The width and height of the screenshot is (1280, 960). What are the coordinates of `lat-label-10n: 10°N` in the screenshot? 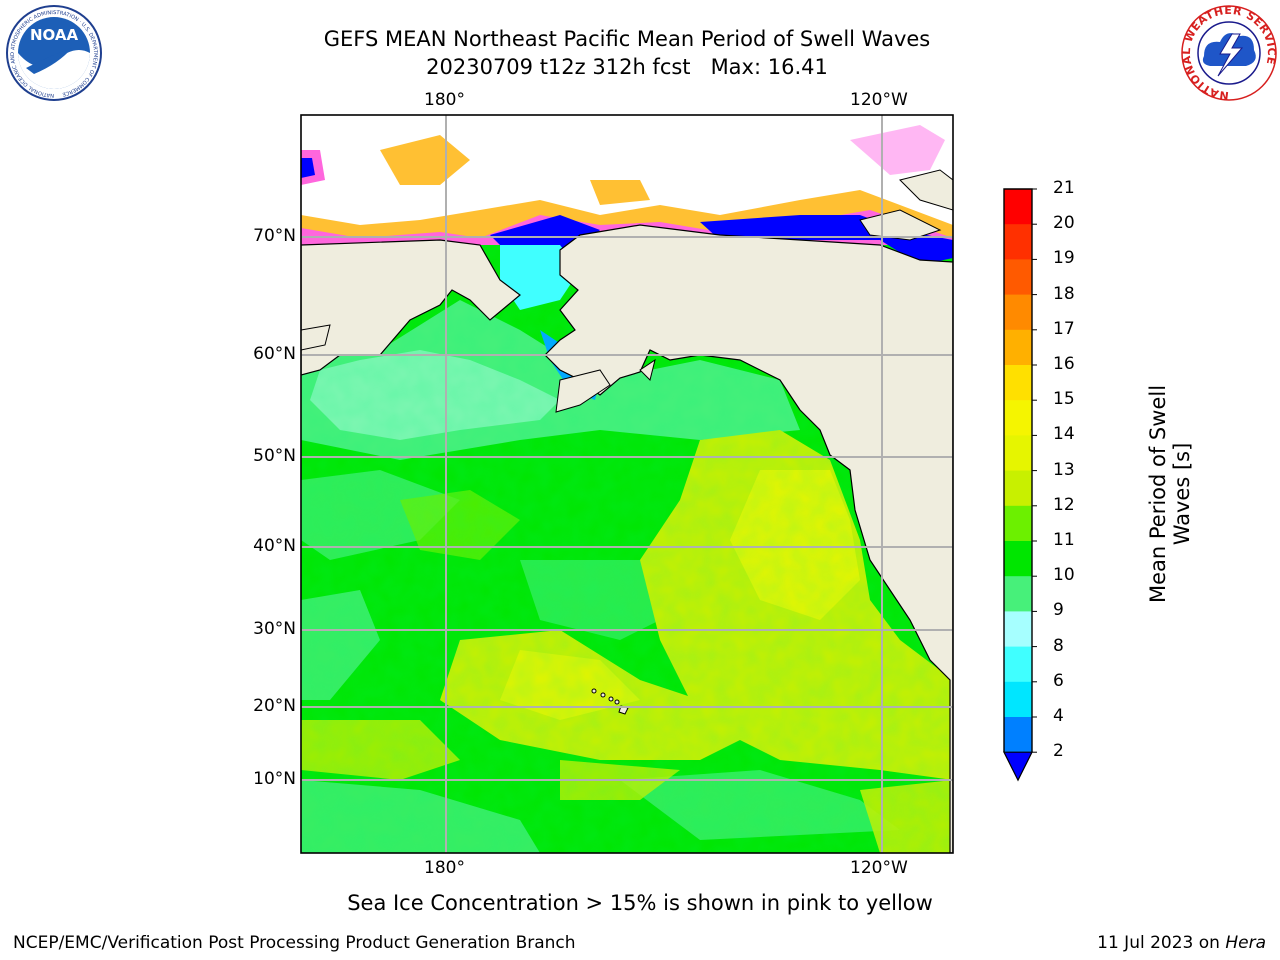 It's located at (274, 779).